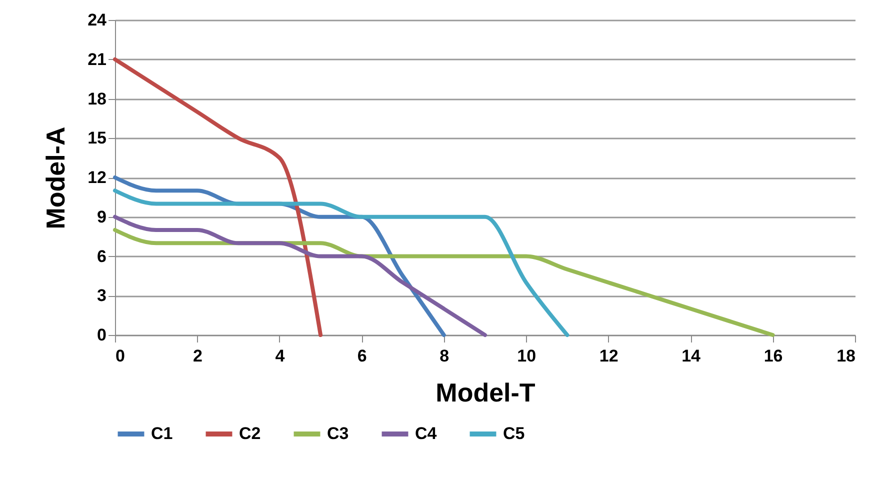  What do you see at coordinates (445, 356) in the screenshot?
I see `x-tick-label: 8` at bounding box center [445, 356].